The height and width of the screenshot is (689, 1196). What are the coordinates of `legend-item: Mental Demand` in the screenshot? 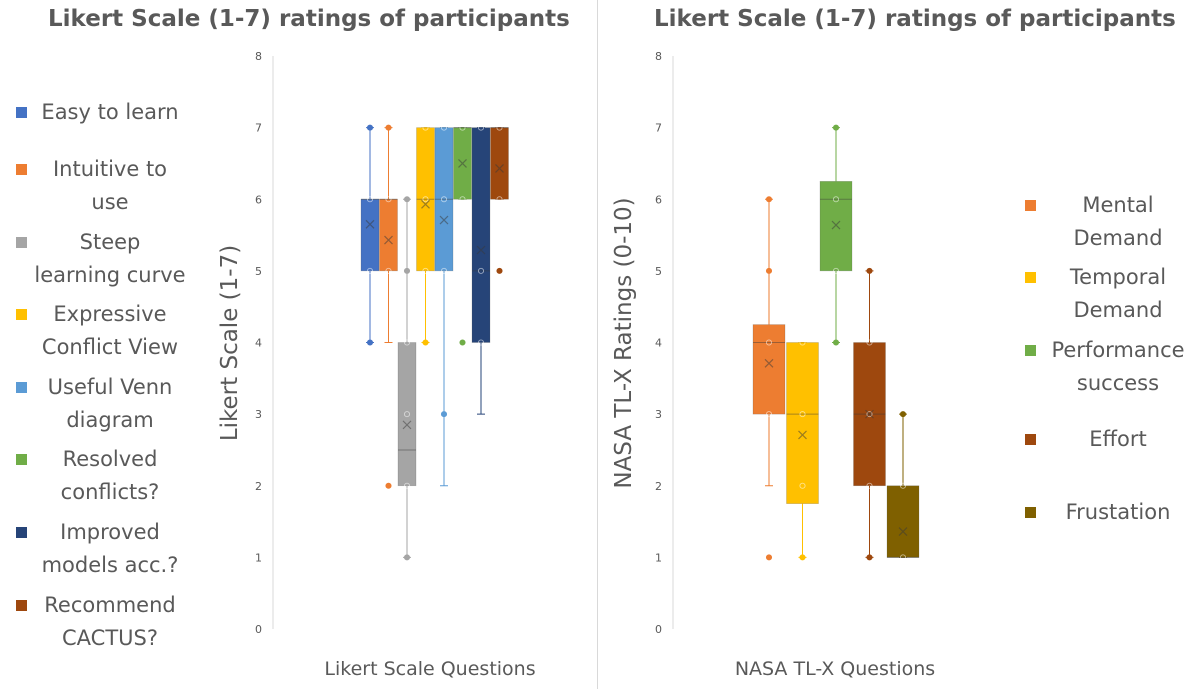 It's located at (1110, 222).